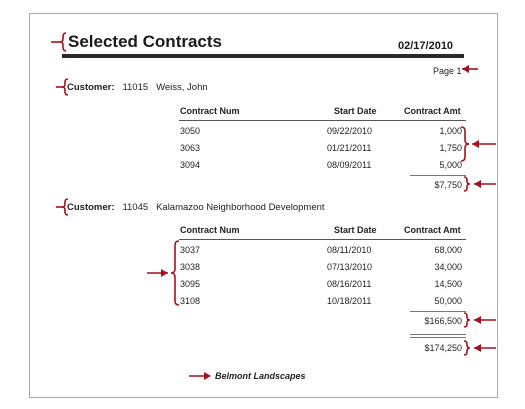 The height and width of the screenshot is (409, 525). What do you see at coordinates (200, 376) in the screenshot?
I see `footer-arrow-icon` at bounding box center [200, 376].